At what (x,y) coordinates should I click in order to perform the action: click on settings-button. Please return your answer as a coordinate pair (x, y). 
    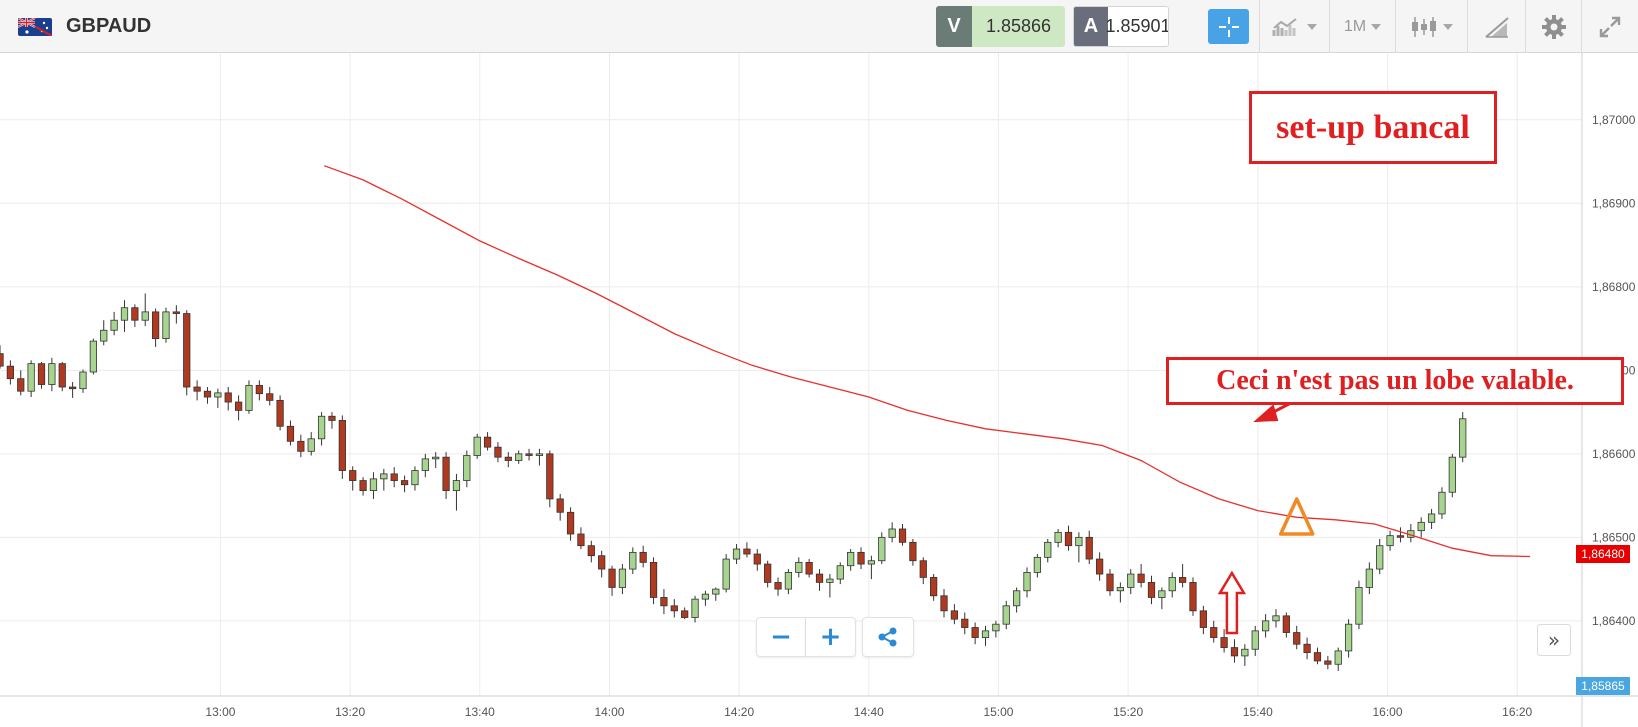
    Looking at the image, I should click on (1553, 26).